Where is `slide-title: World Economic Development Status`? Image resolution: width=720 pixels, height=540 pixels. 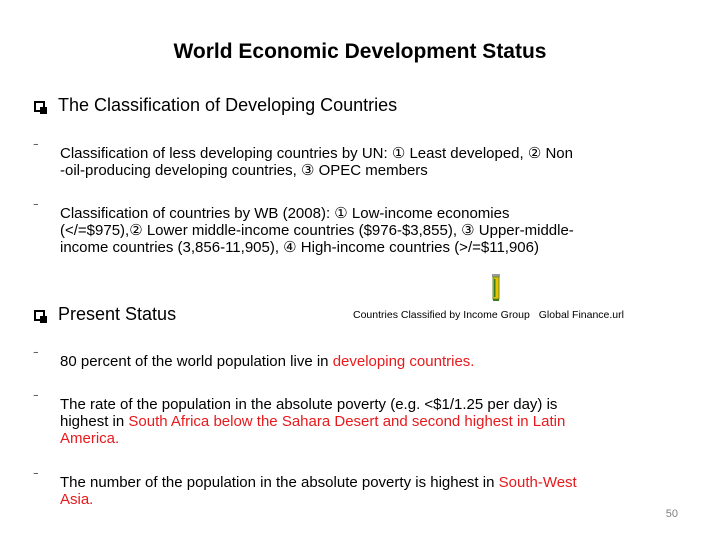
slide-title: World Economic Development Status is located at coordinates (360, 51).